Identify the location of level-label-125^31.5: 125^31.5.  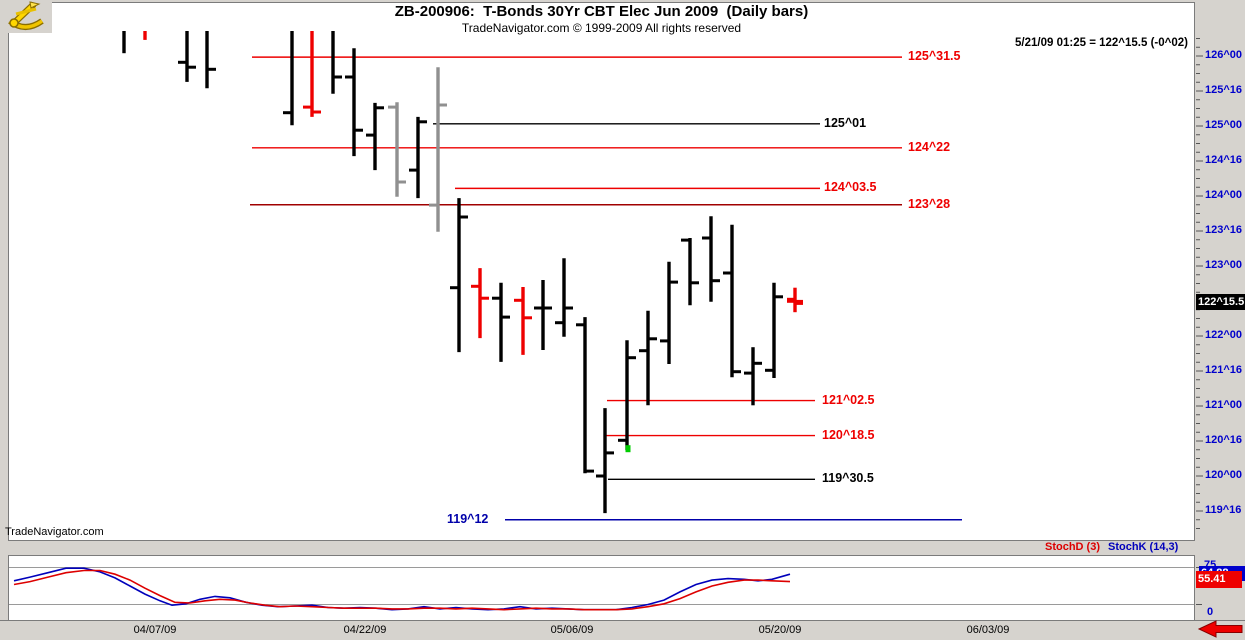
(934, 56).